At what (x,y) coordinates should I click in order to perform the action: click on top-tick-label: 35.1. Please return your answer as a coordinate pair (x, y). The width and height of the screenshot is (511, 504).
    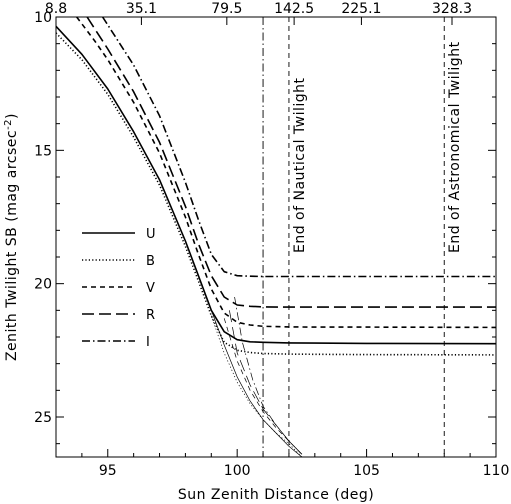
    Looking at the image, I should click on (141, 9).